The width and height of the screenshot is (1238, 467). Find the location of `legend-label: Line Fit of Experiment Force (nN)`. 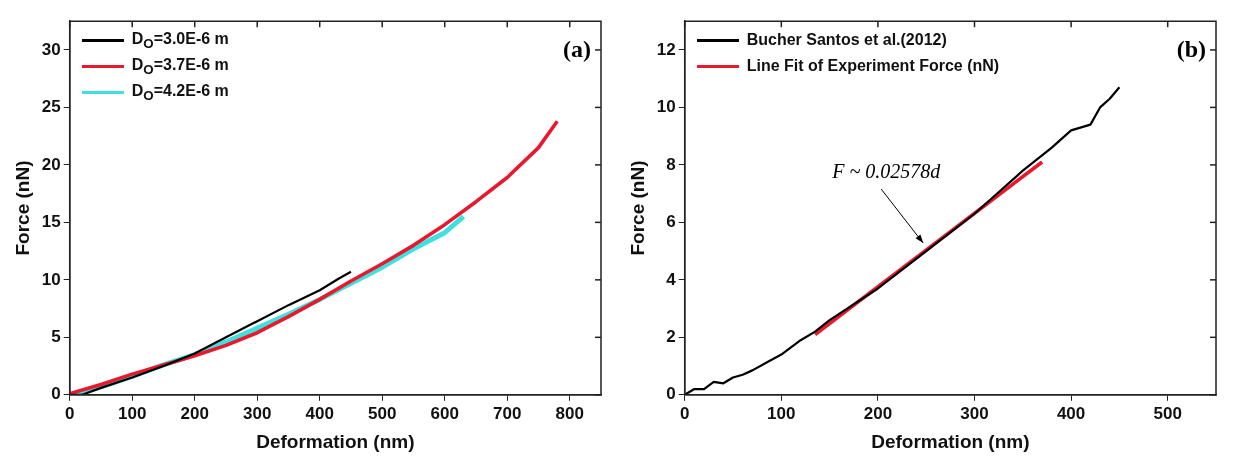

legend-label: Line Fit of Experiment Force (nN) is located at coordinates (873, 66).